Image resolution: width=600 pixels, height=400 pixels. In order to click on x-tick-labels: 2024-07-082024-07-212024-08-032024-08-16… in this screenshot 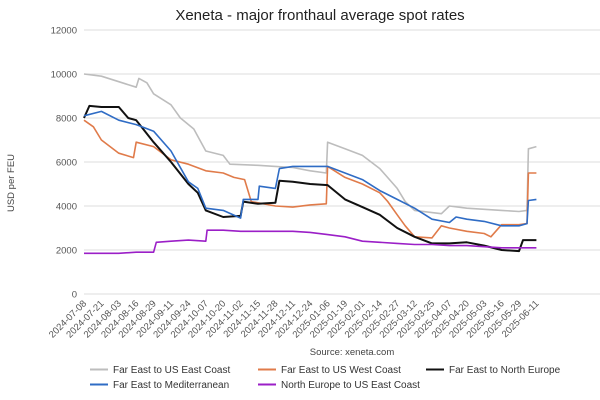, I will do `click(294, 319)`.